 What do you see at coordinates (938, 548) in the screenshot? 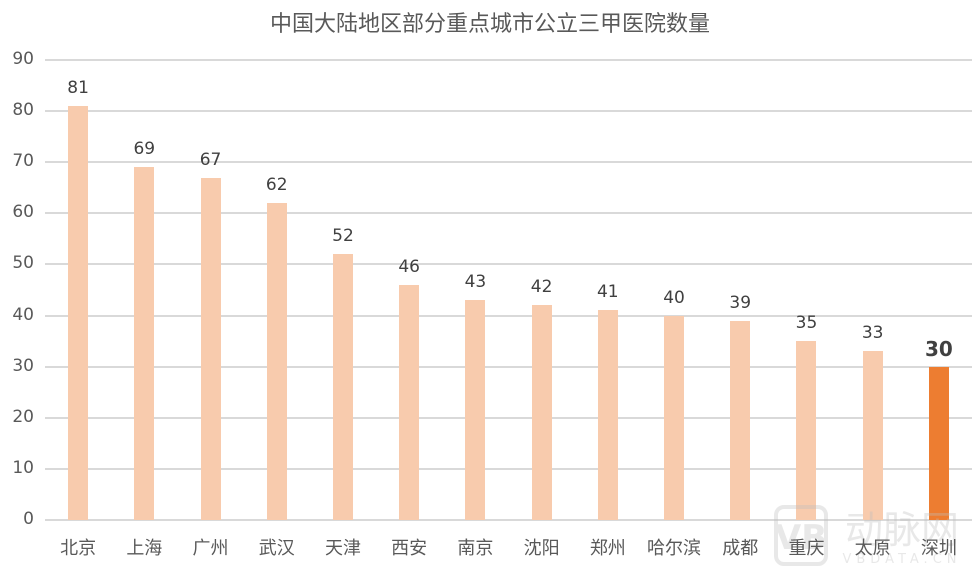
I see `x-tick-label: 深圳` at bounding box center [938, 548].